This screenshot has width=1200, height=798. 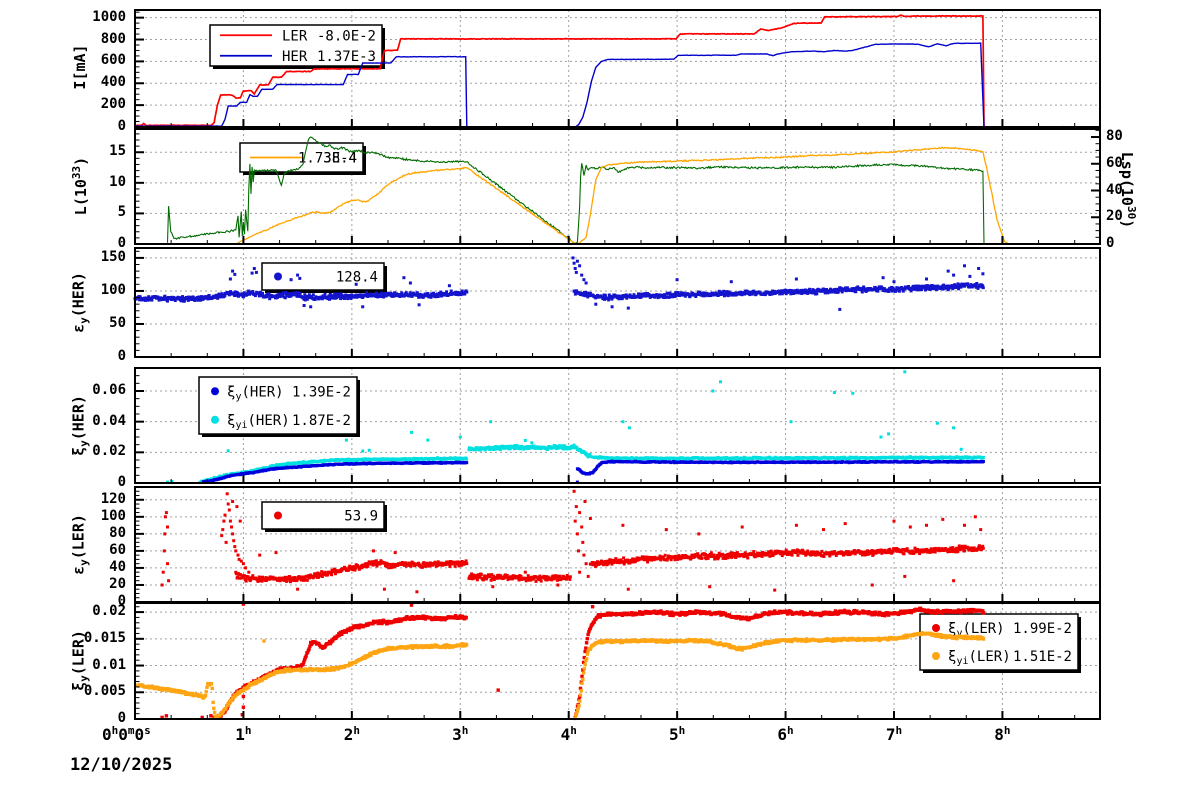 I want to click on legend-box, so click(x=999, y=642).